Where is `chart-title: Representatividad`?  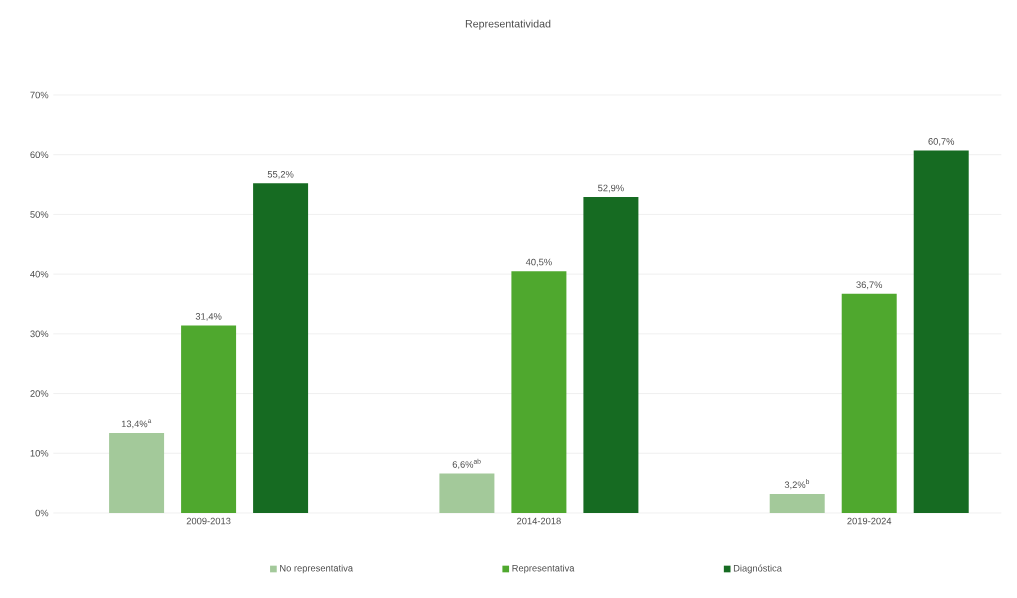 chart-title: Representatividad is located at coordinates (508, 24).